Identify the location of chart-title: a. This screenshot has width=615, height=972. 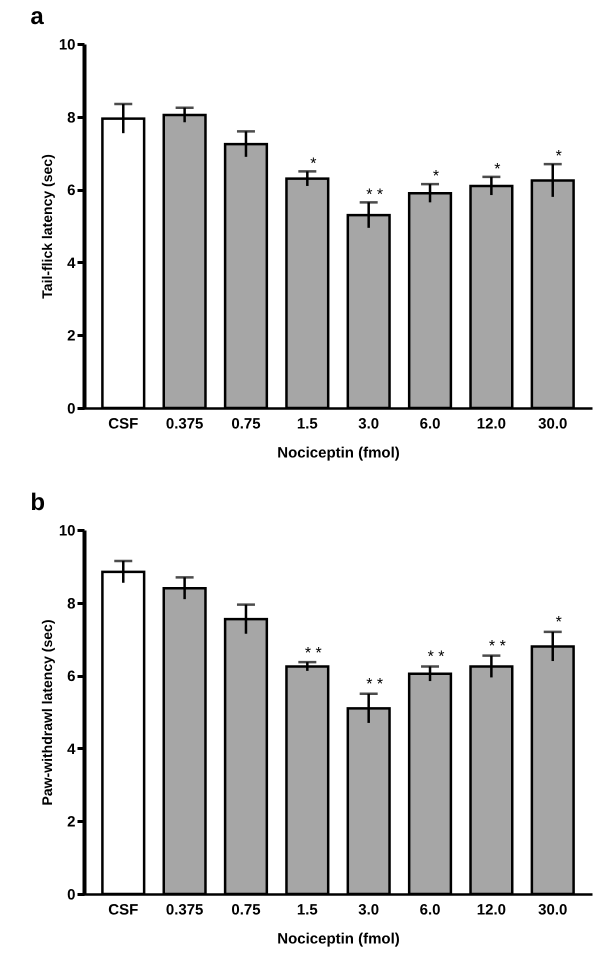
(37, 16).